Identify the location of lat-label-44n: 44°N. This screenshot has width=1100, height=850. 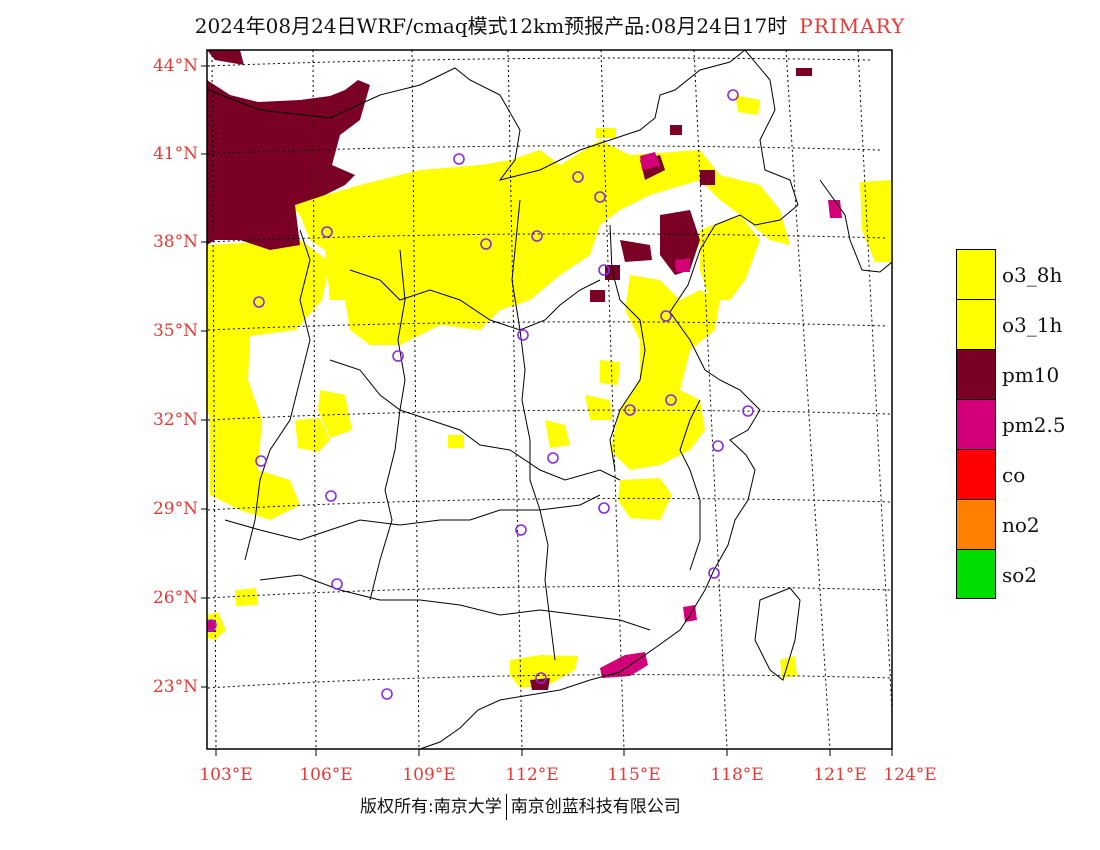
(175, 66).